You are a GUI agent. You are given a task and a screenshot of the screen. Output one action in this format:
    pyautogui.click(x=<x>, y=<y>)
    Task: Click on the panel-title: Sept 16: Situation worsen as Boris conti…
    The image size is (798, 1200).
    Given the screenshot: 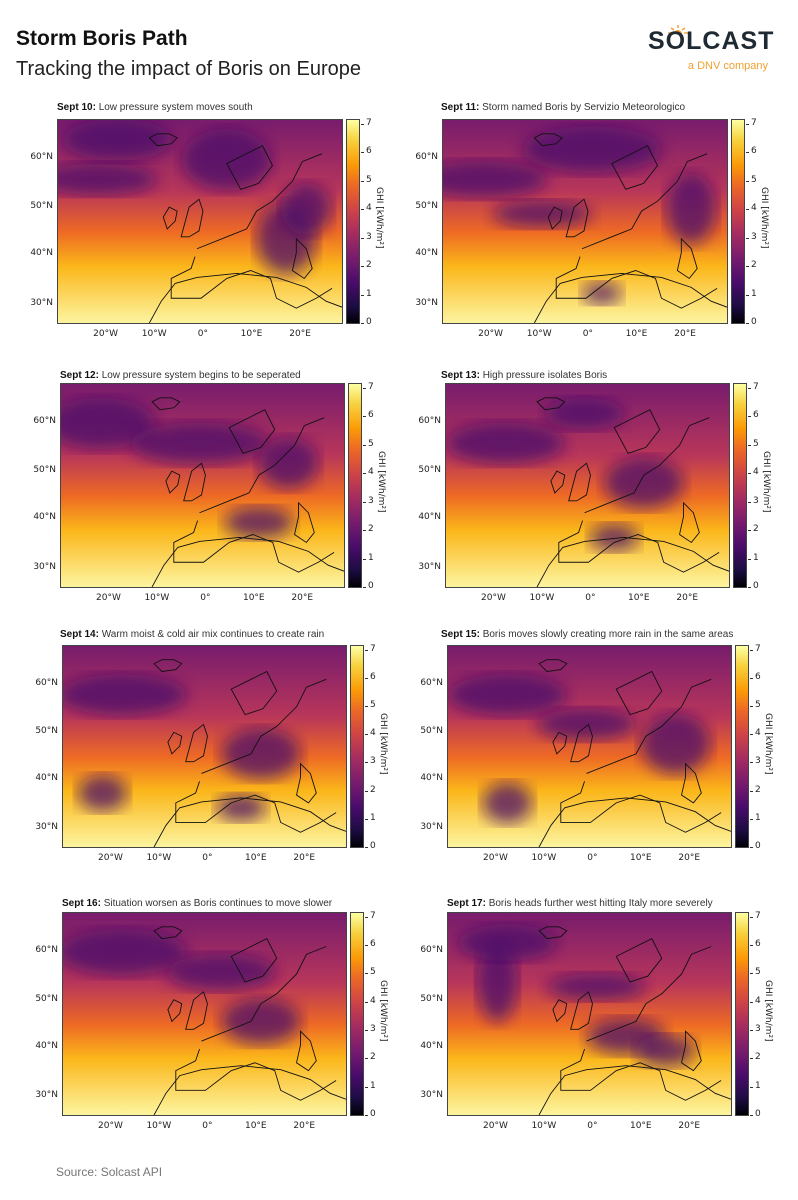 What is the action you would take?
    pyautogui.click(x=197, y=903)
    